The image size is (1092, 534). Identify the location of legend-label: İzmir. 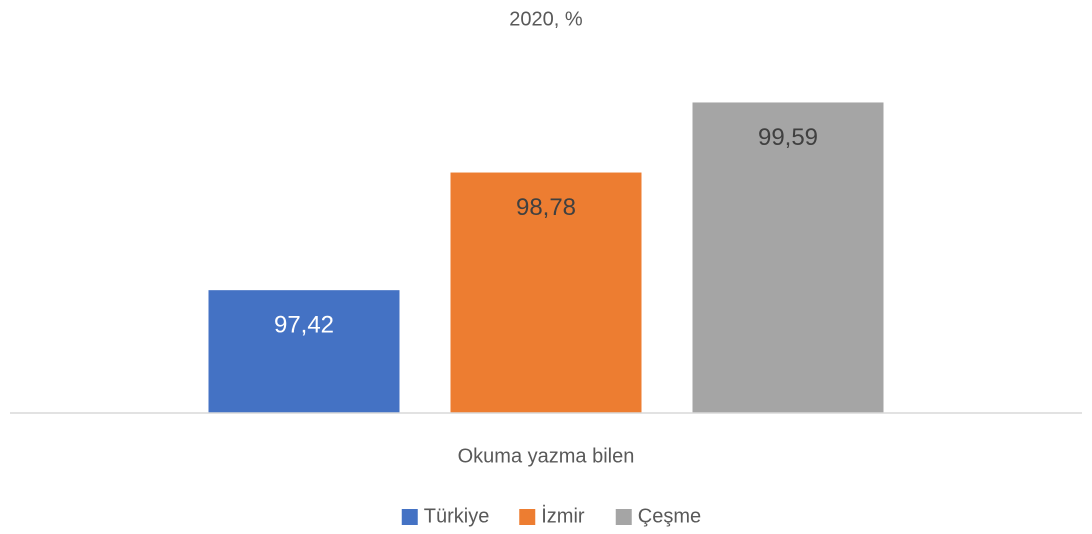
(563, 515).